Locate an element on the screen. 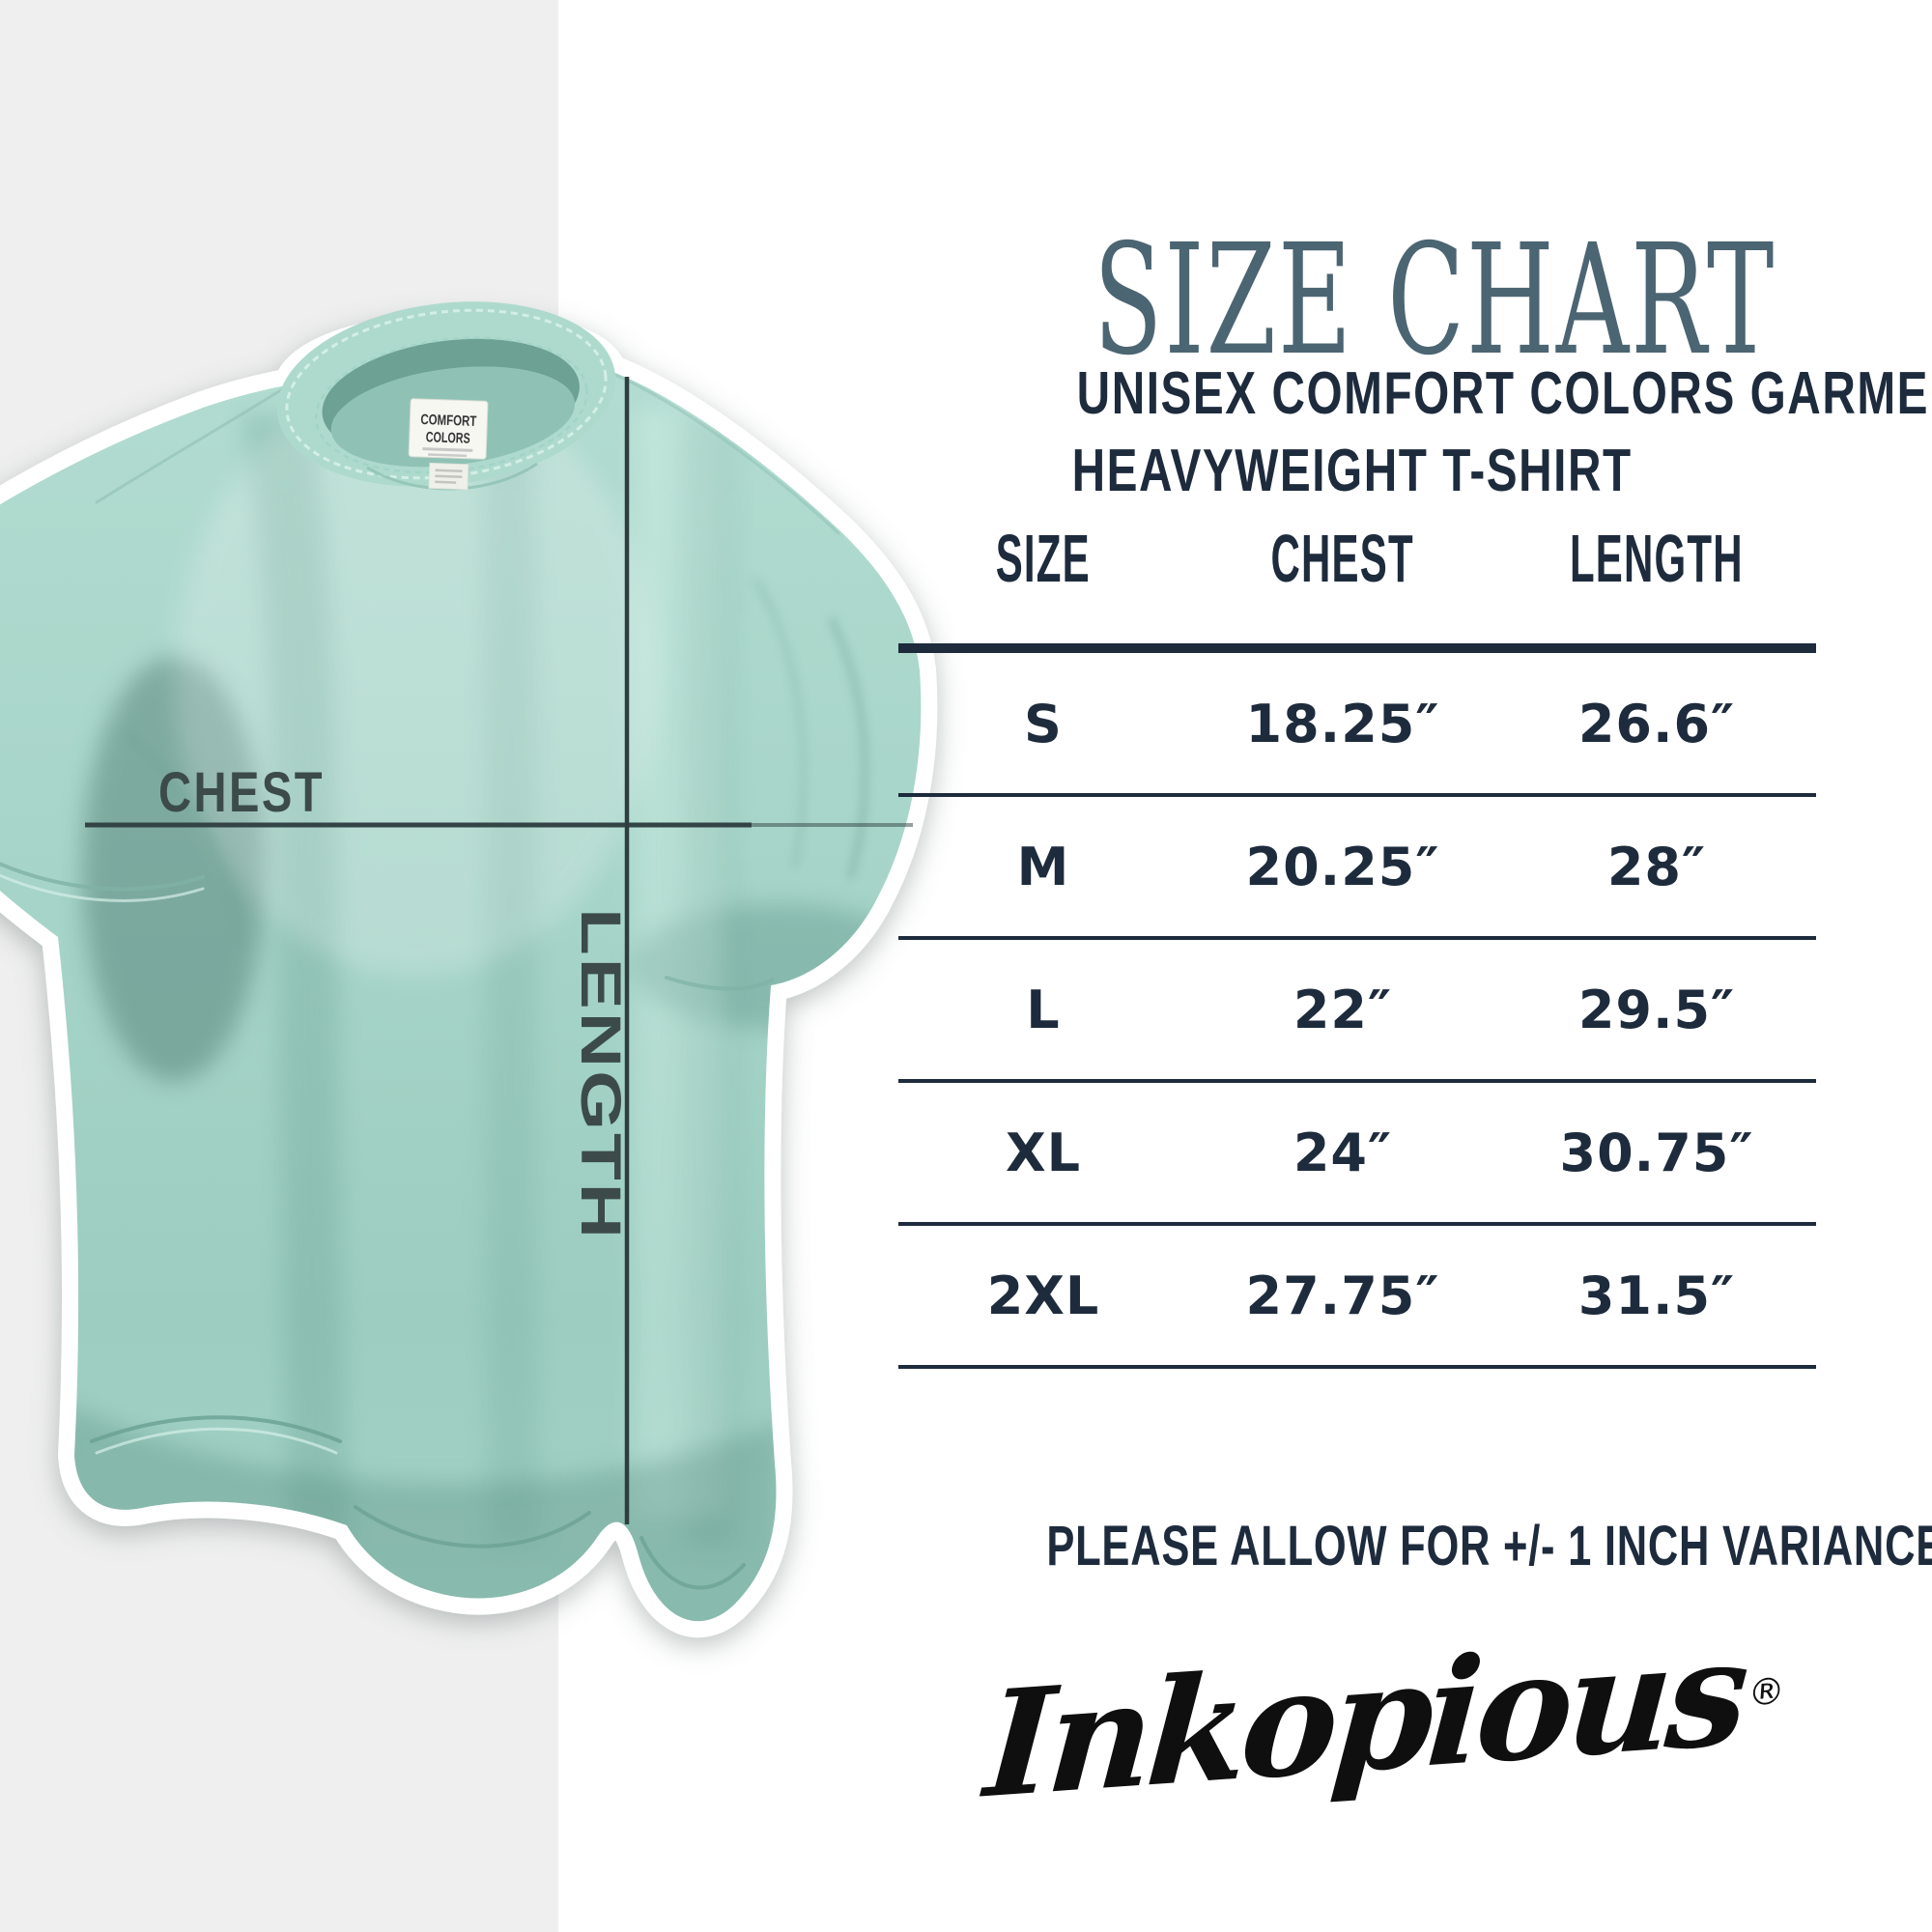 The height and width of the screenshot is (1932, 1932). table-row: M 20.25″ 28″ is located at coordinates (1357, 868).